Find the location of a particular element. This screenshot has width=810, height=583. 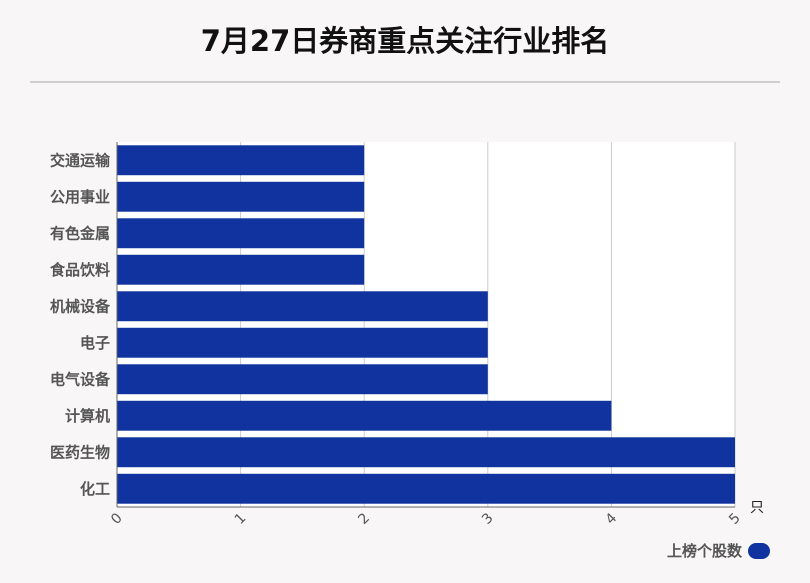

category-label: 公用事业 is located at coordinates (80, 197).